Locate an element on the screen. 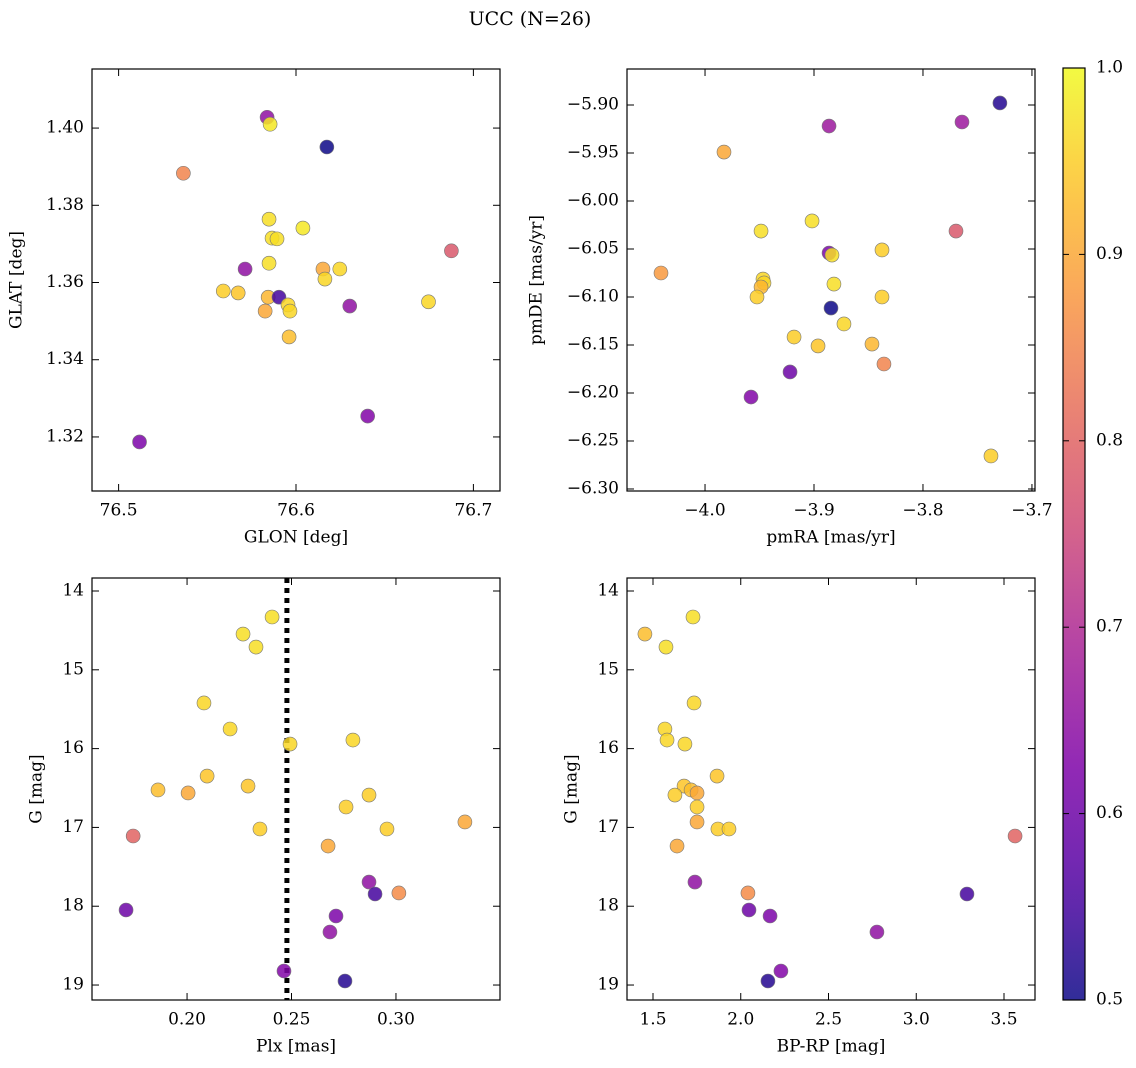 The image size is (1136, 1068). y-tick-label: −6.10 is located at coordinates (593, 296).